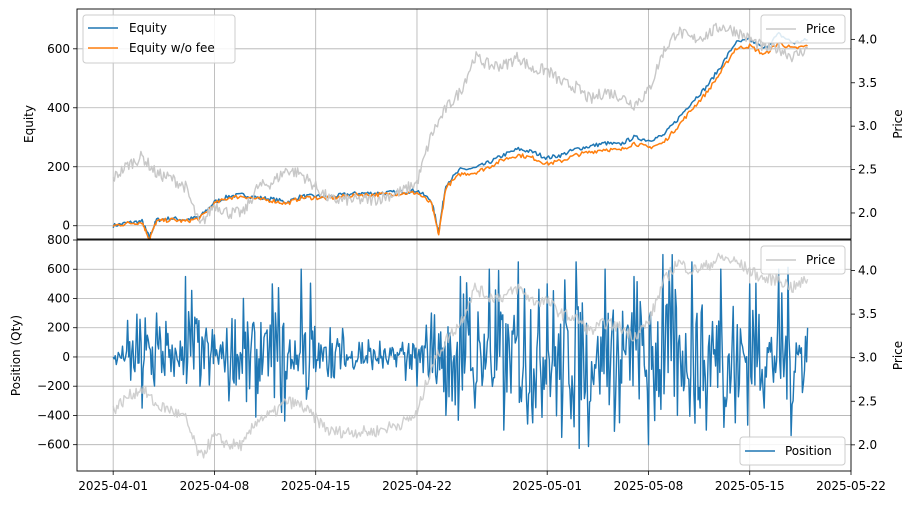 The image size is (913, 509). What do you see at coordinates (58, 240) in the screenshot?
I see `y-tick-label: 800` at bounding box center [58, 240].